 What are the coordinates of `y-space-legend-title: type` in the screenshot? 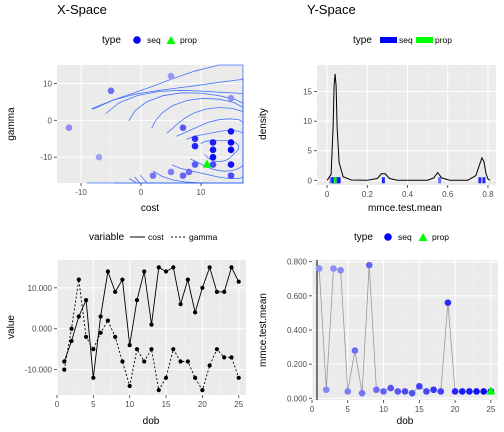 It's located at (362, 40).